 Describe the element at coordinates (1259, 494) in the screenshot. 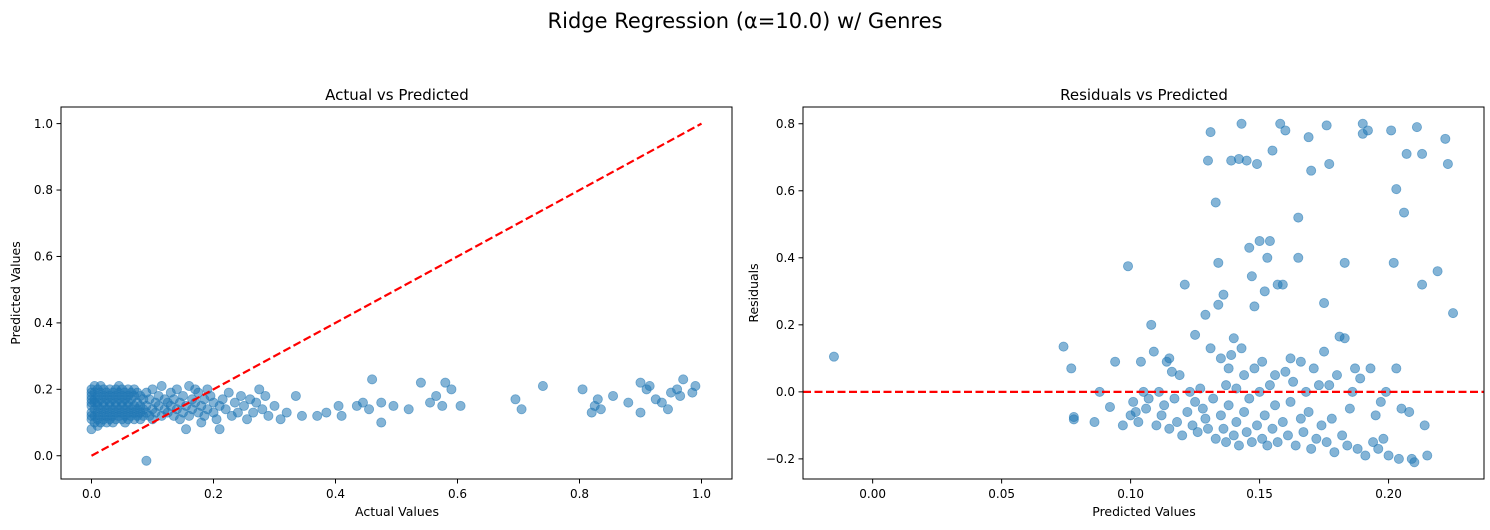

I see `x-tick-label: 0.15` at that location.